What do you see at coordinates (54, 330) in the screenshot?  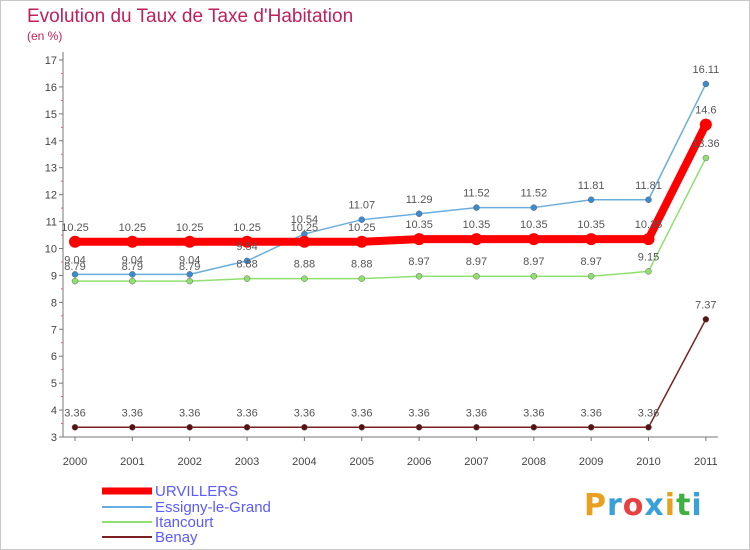 I see `y-tick-label: 7` at bounding box center [54, 330].